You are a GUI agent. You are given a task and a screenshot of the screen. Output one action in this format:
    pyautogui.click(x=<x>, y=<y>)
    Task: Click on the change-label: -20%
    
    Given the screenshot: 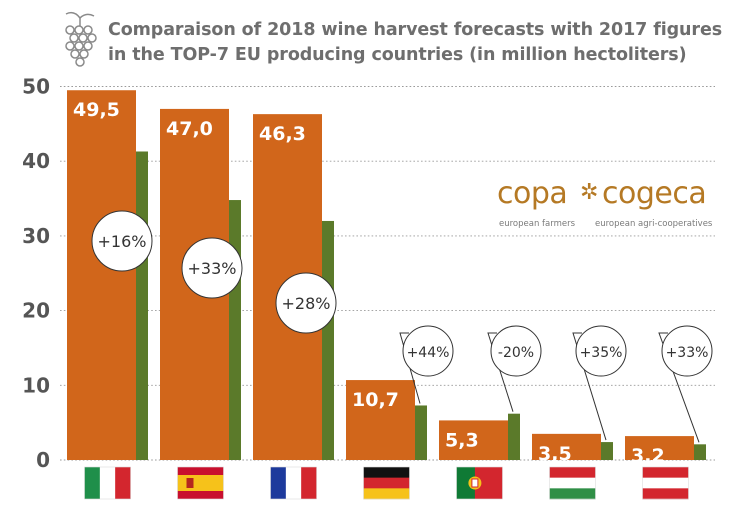 What is the action you would take?
    pyautogui.click(x=516, y=353)
    